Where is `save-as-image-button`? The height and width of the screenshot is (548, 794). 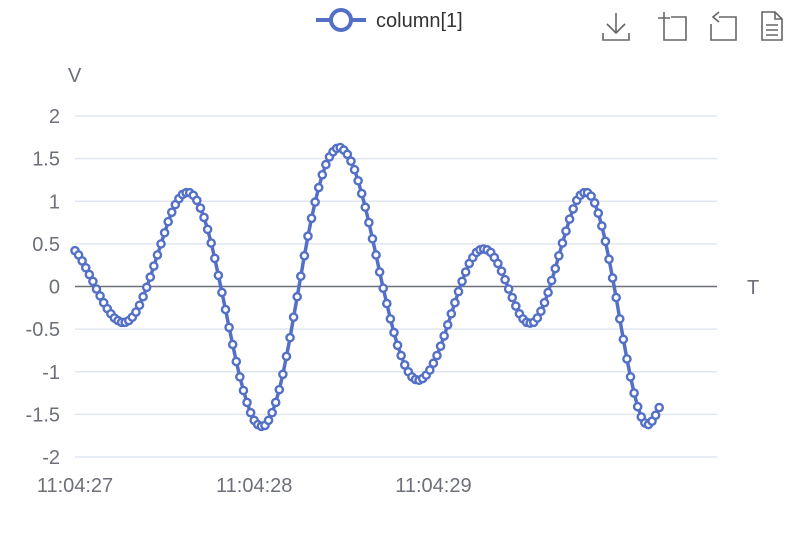
save-as-image-button is located at coordinates (616, 26).